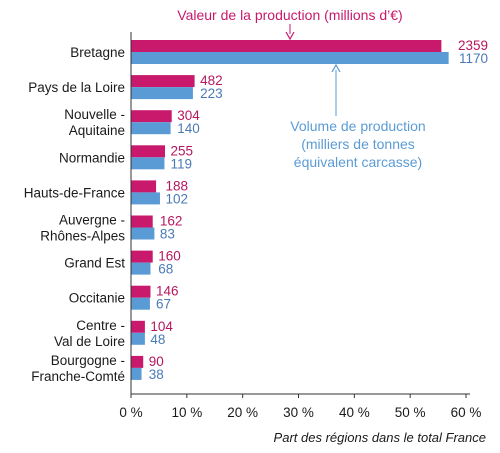 Image resolution: width=500 pixels, height=453 pixels. What do you see at coordinates (165, 269) in the screenshot?
I see `value-label-volume: 68` at bounding box center [165, 269].